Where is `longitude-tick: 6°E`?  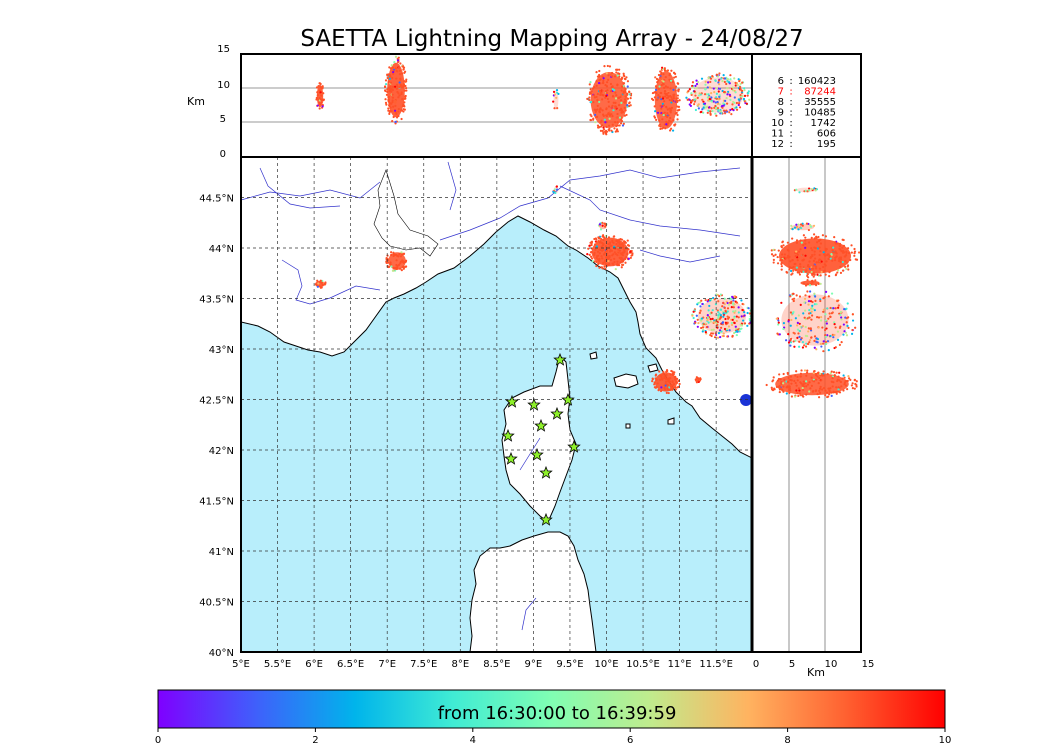 longitude-tick: 6°E is located at coordinates (314, 664).